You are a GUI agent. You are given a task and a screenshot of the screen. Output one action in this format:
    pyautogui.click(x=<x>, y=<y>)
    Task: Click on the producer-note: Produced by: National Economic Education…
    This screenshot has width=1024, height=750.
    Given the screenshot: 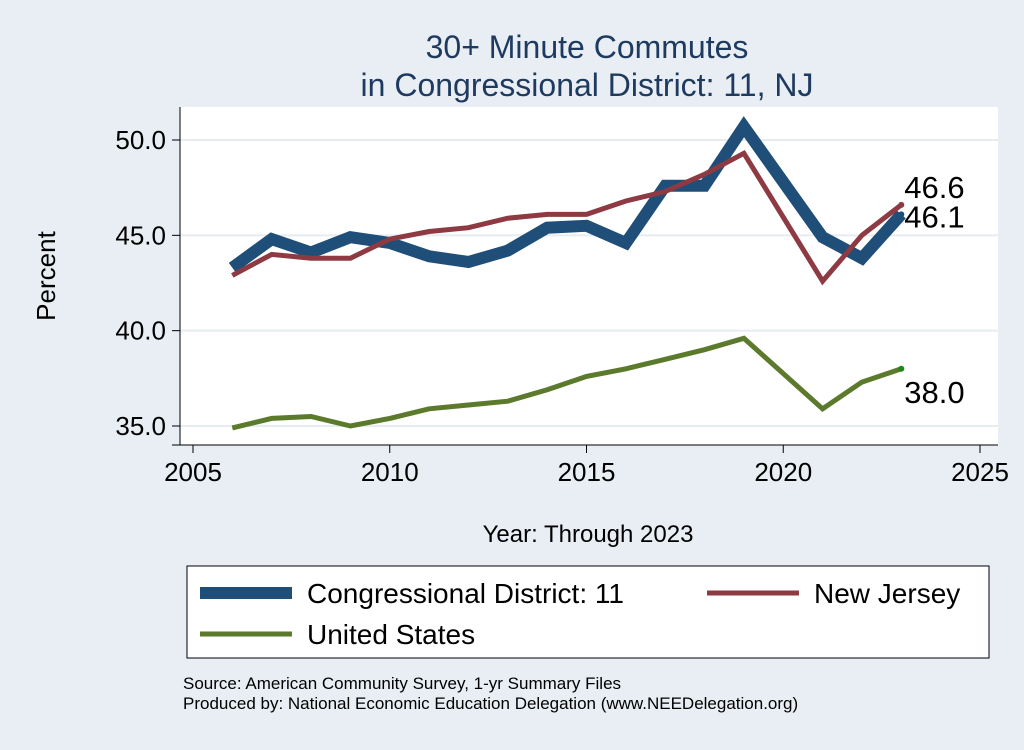 What is the action you would take?
    pyautogui.click(x=490, y=703)
    